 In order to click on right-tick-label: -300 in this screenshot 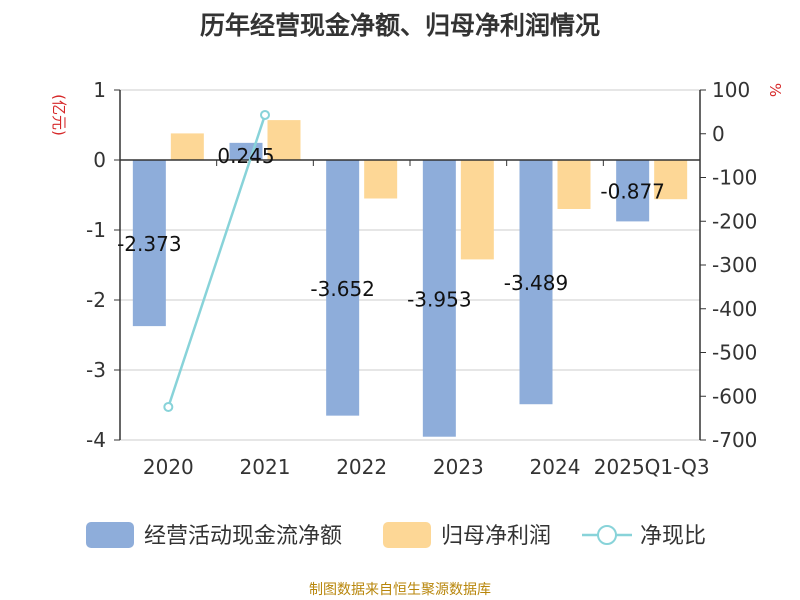, I will do `click(734, 265)`.